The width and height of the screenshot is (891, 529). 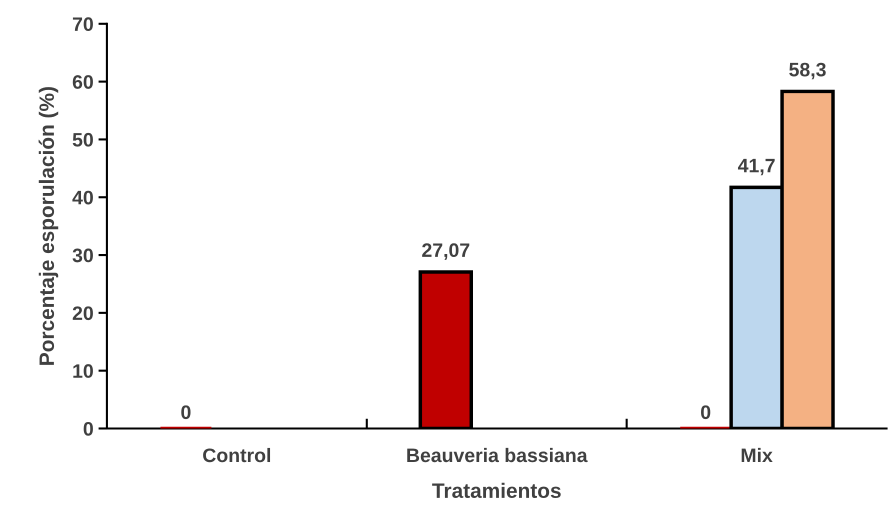 What do you see at coordinates (82, 82) in the screenshot?
I see `y-tick-label: 60` at bounding box center [82, 82].